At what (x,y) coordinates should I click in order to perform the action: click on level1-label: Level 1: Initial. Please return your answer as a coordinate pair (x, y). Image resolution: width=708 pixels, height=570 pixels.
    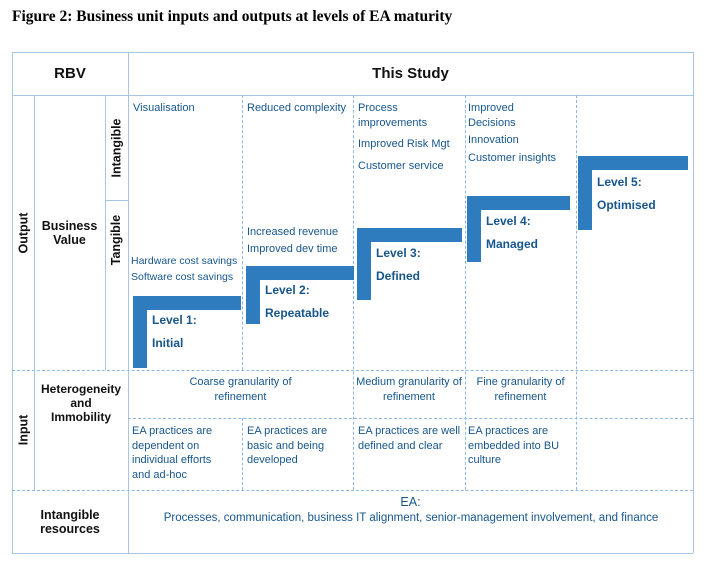
    Looking at the image, I should click on (174, 331).